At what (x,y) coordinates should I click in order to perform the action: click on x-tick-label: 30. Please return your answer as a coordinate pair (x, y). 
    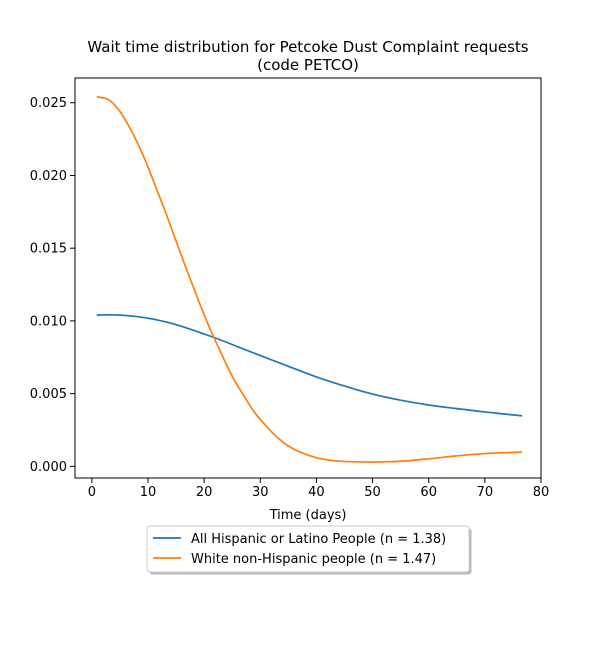
    Looking at the image, I should click on (260, 492).